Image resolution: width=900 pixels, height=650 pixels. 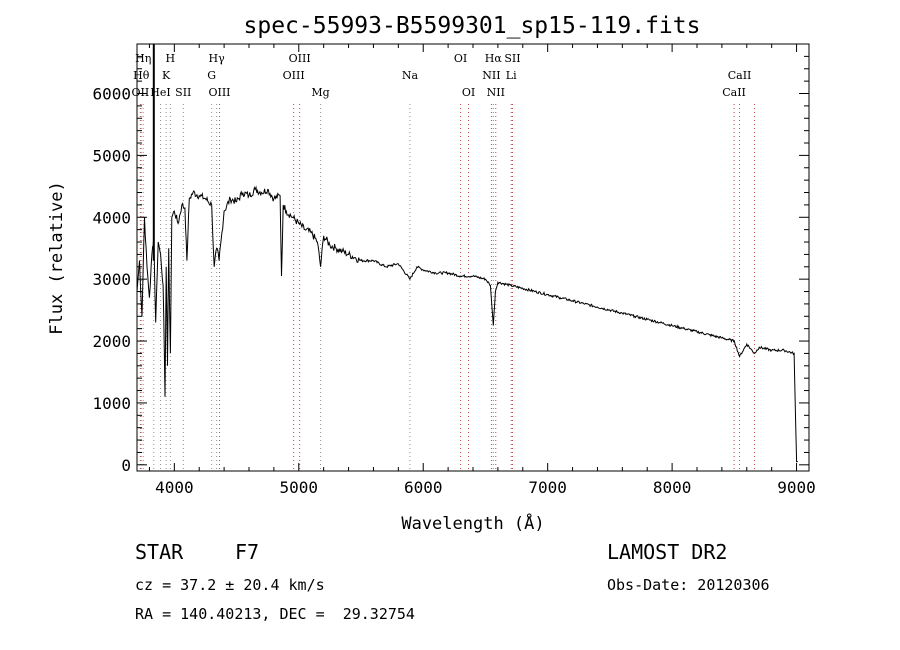 I want to click on line-marker-label: Li, so click(x=511, y=75).